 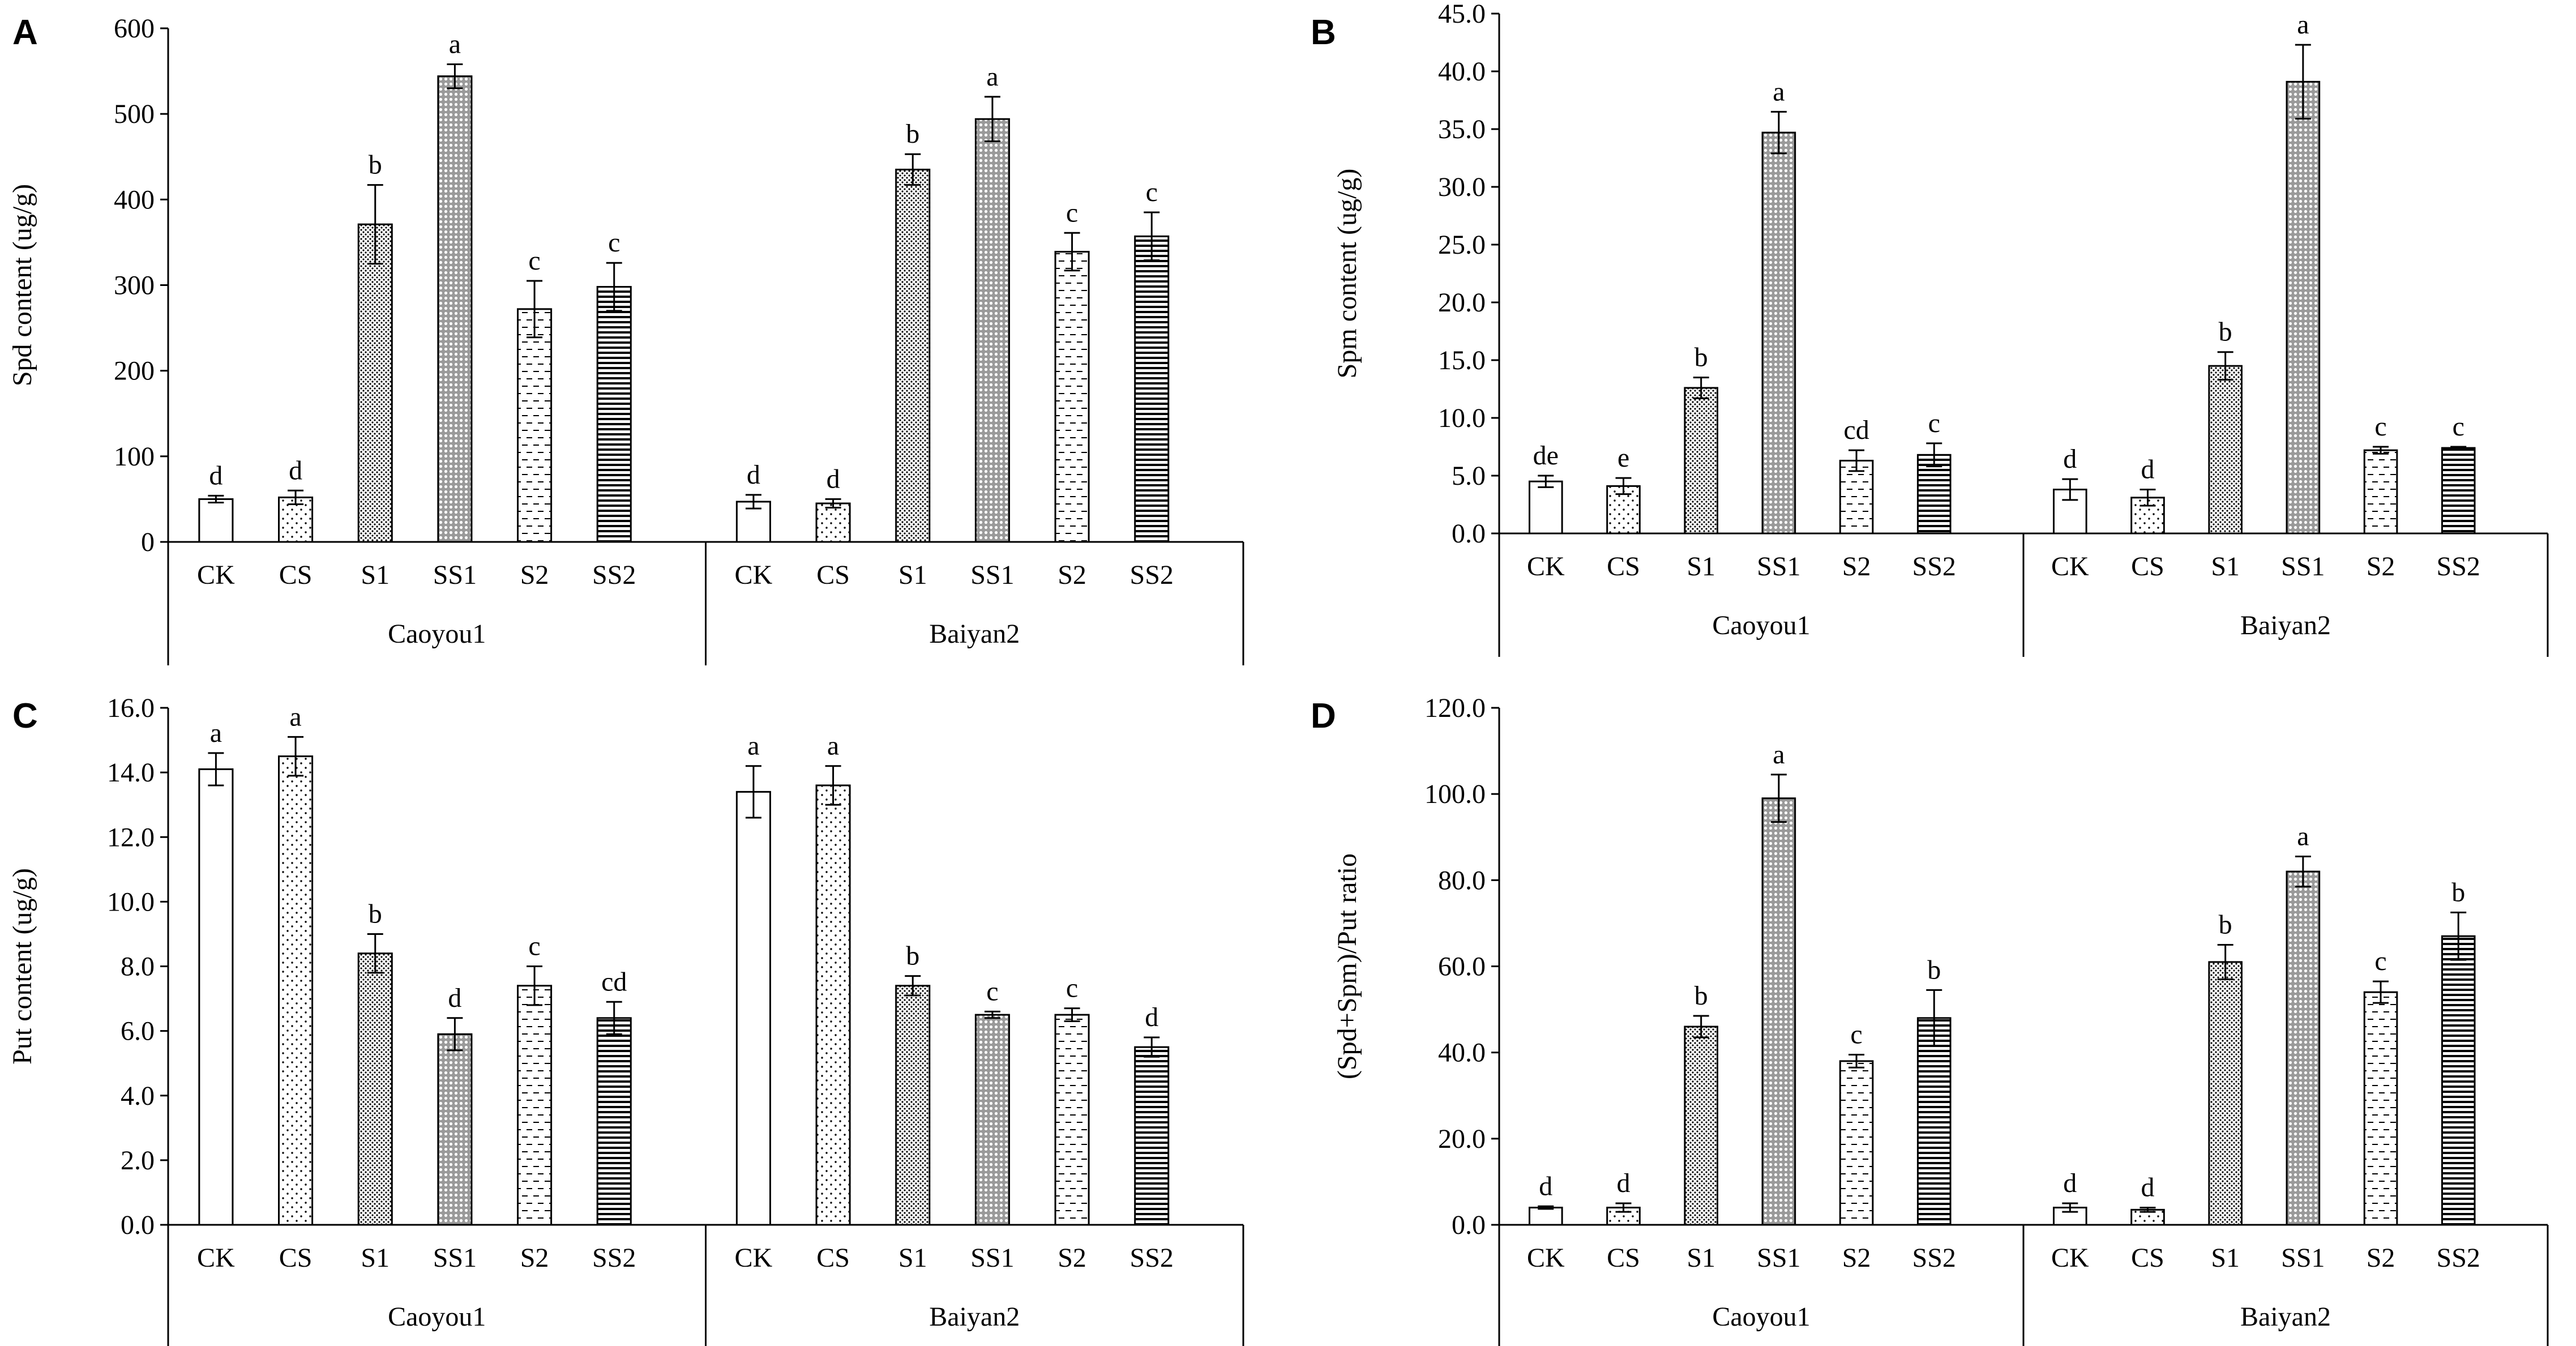 I want to click on y-tick-label: 15.0, so click(x=1462, y=360).